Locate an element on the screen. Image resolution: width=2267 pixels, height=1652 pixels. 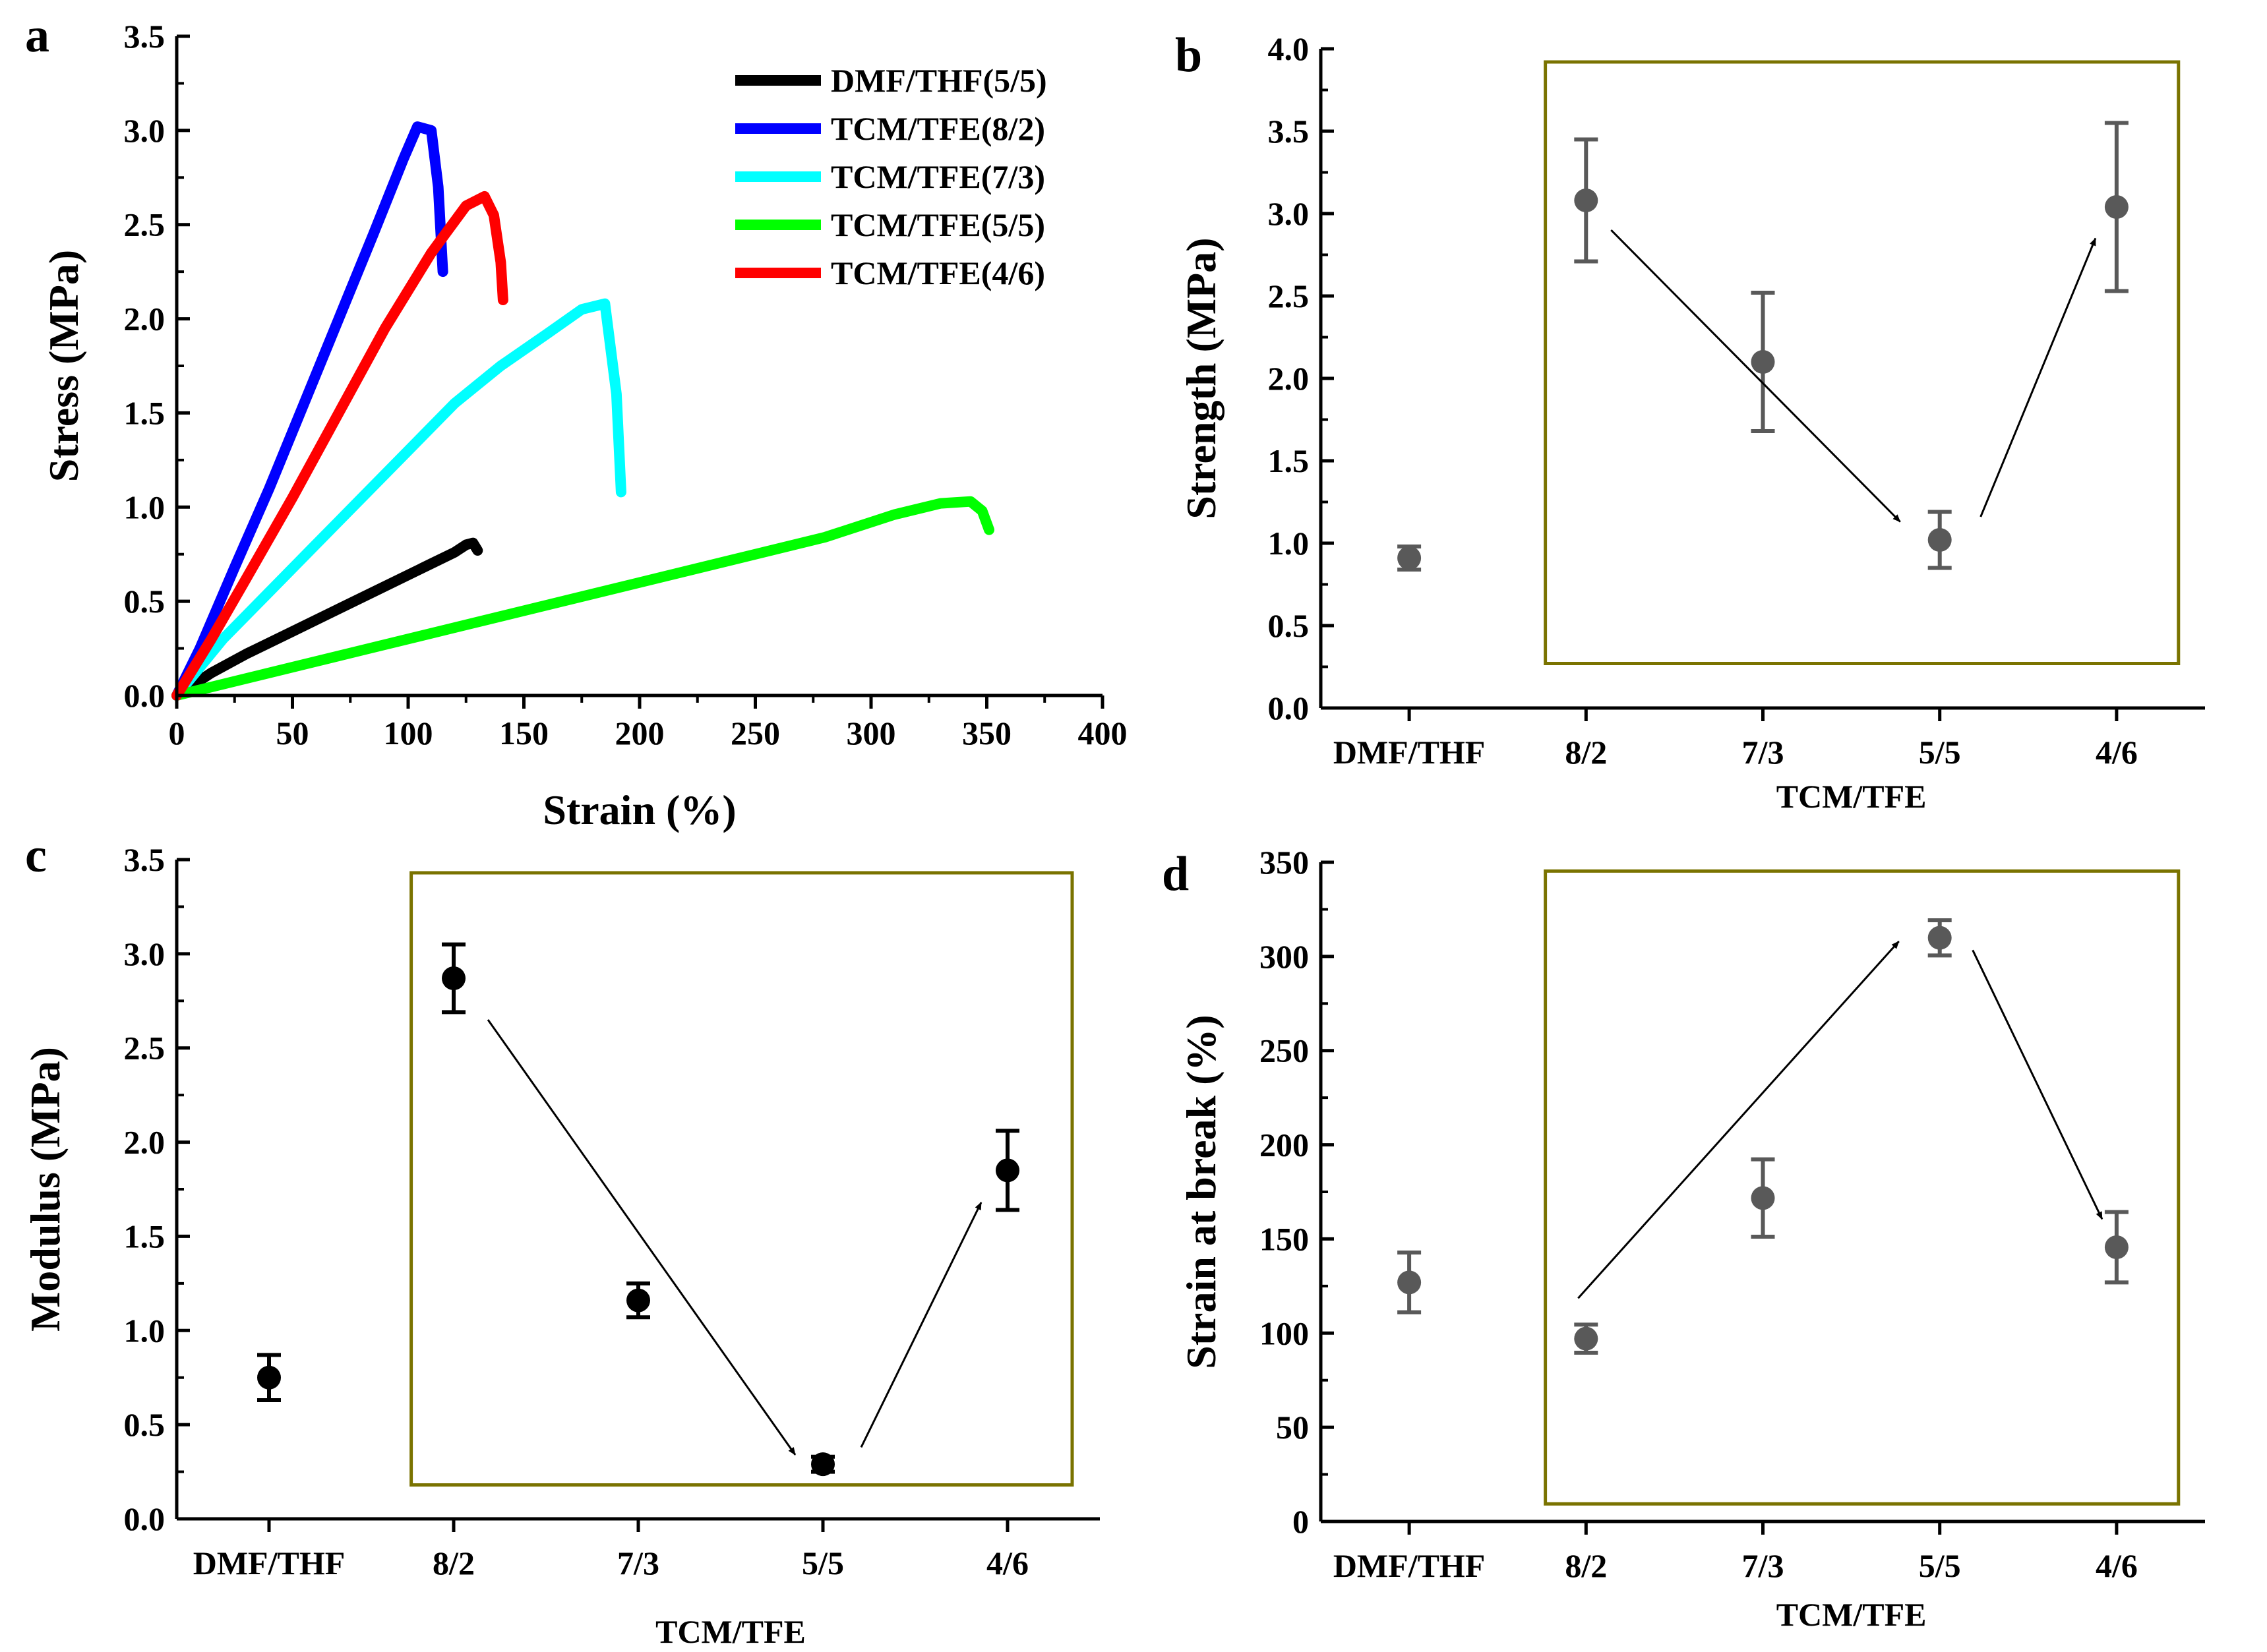
panel-a-y-tick-label: 0.0 is located at coordinates (145, 695).